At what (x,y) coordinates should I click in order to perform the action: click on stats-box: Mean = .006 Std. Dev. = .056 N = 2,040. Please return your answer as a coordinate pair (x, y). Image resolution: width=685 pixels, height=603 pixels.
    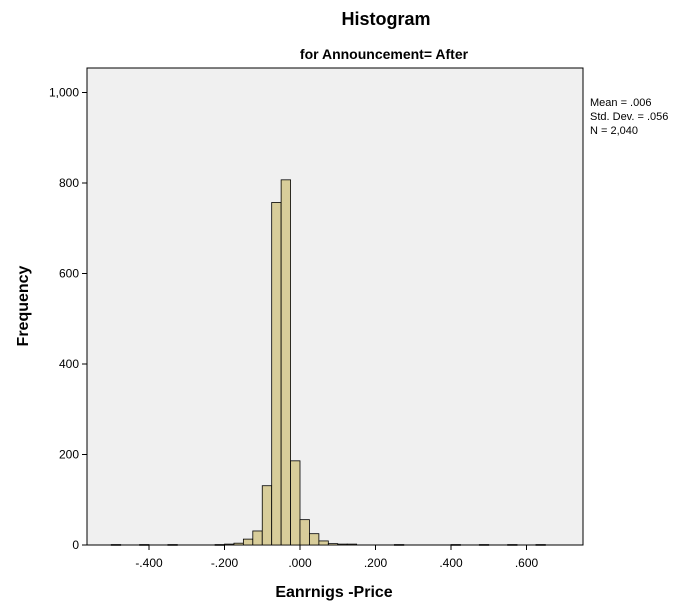
    Looking at the image, I should click on (629, 117).